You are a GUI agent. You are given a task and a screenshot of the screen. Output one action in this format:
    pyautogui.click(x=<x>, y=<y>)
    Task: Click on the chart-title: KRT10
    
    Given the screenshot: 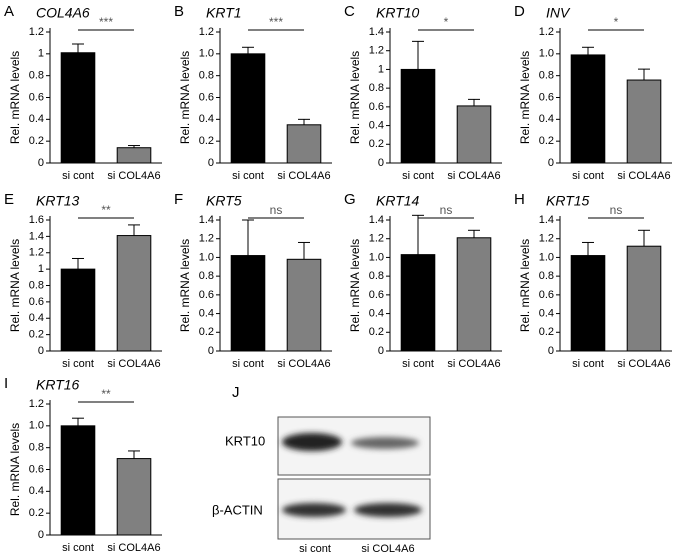 What is the action you would take?
    pyautogui.click(x=398, y=13)
    